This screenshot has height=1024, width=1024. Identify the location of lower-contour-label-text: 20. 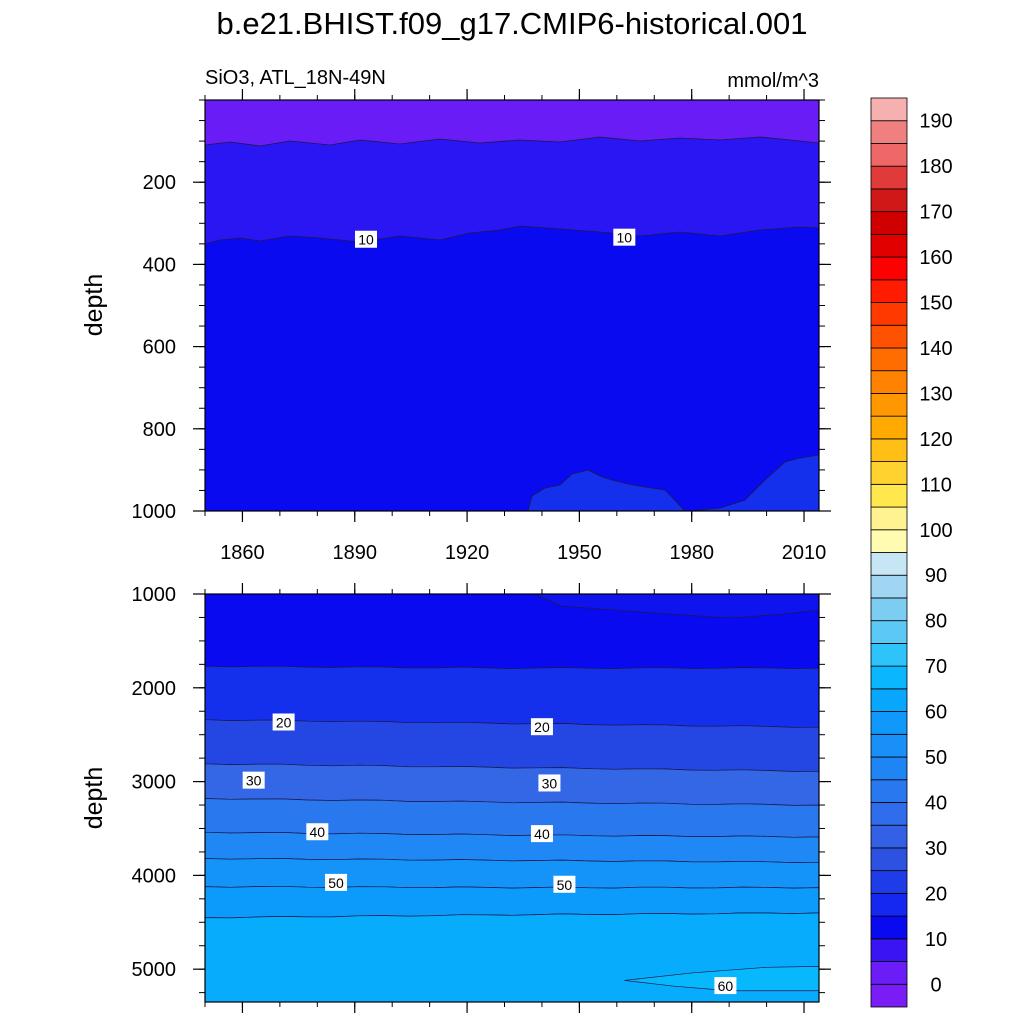
(542, 727).